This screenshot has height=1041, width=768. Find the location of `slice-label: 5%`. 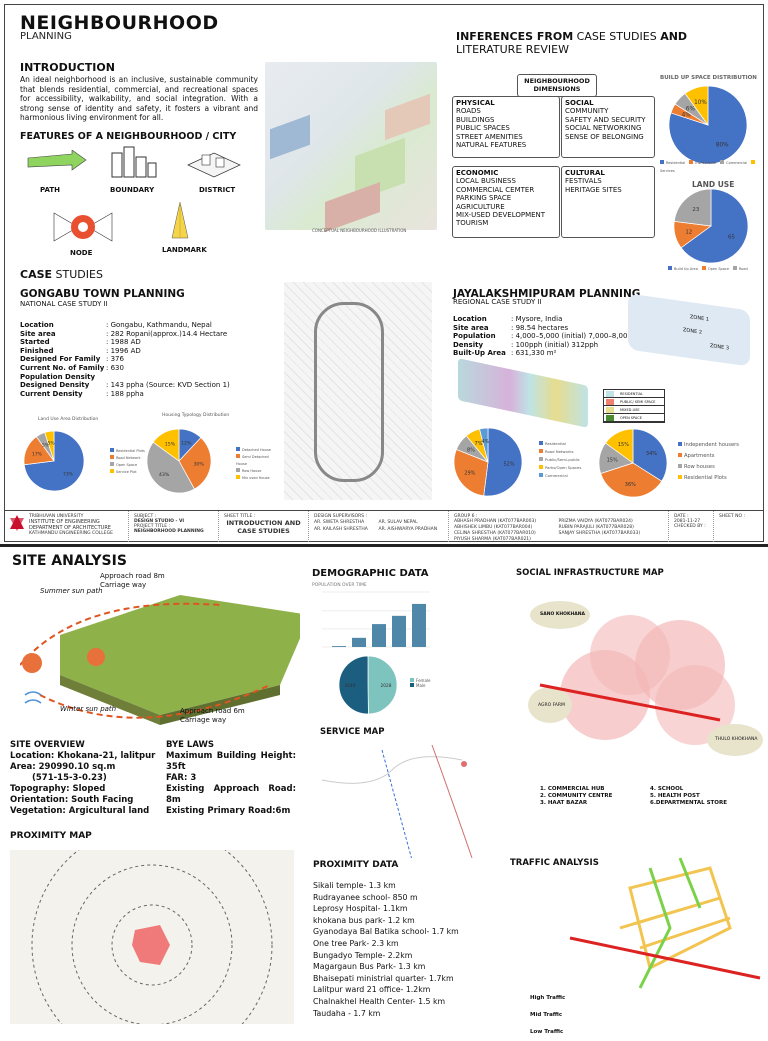

slice-label: 5% is located at coordinates (51, 444).